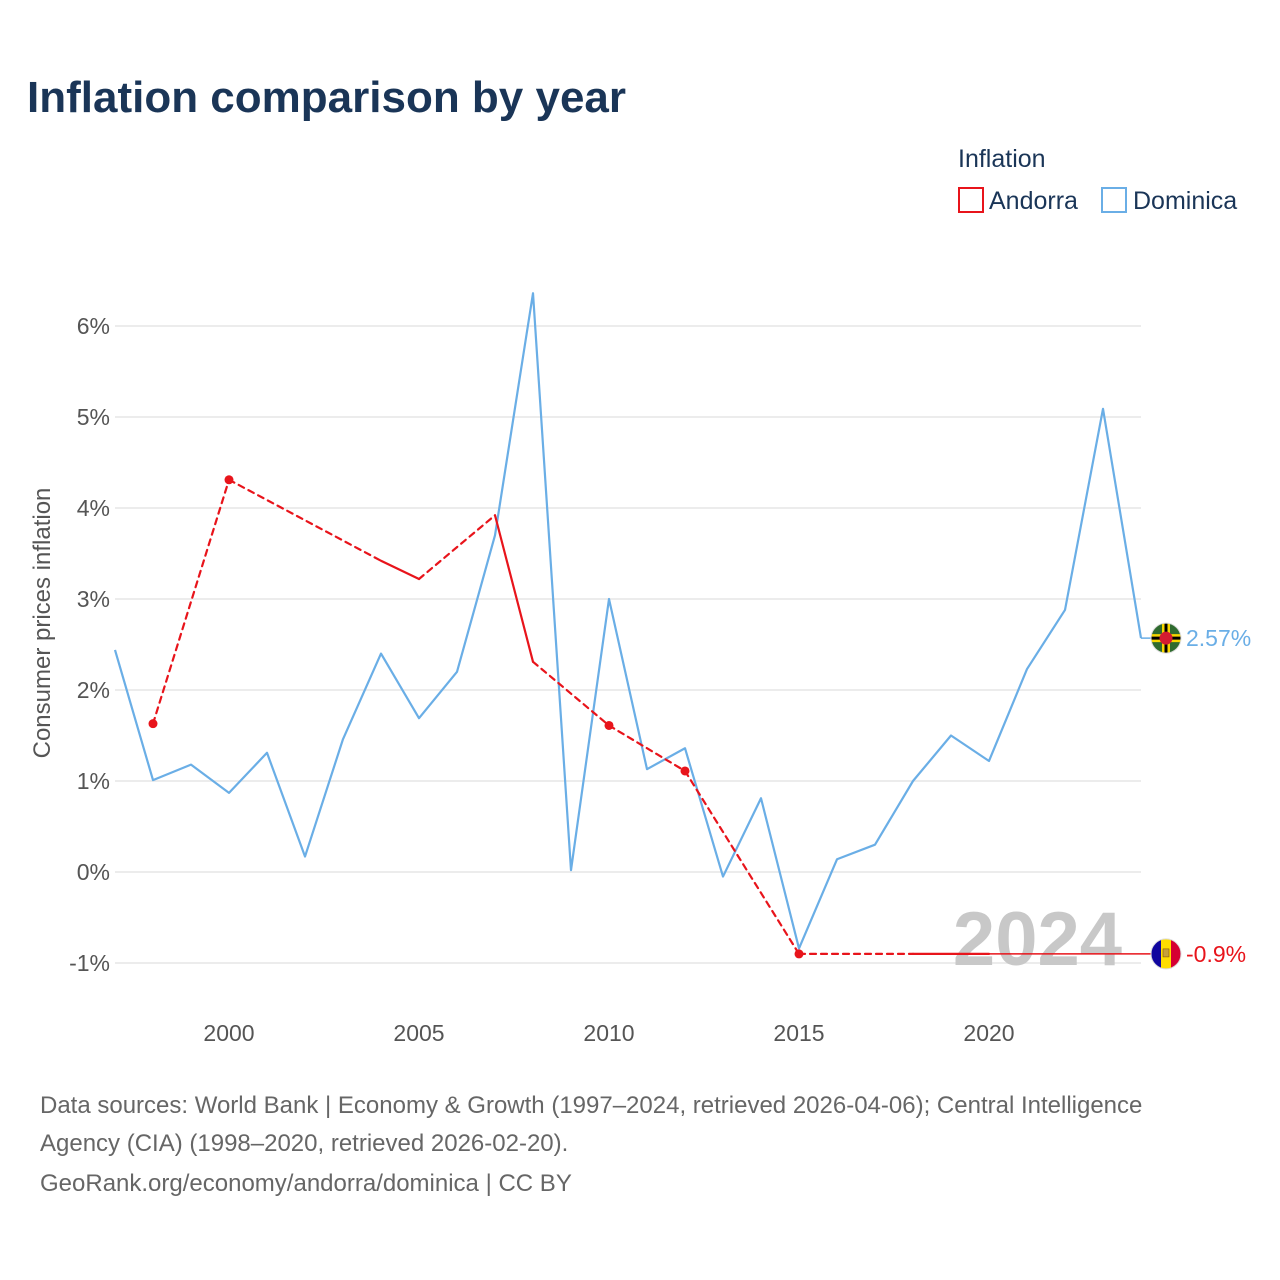 The image size is (1280, 1280). Describe the element at coordinates (1200, 796) in the screenshot. I see `end-labels: 2.57% -0.9%` at that location.